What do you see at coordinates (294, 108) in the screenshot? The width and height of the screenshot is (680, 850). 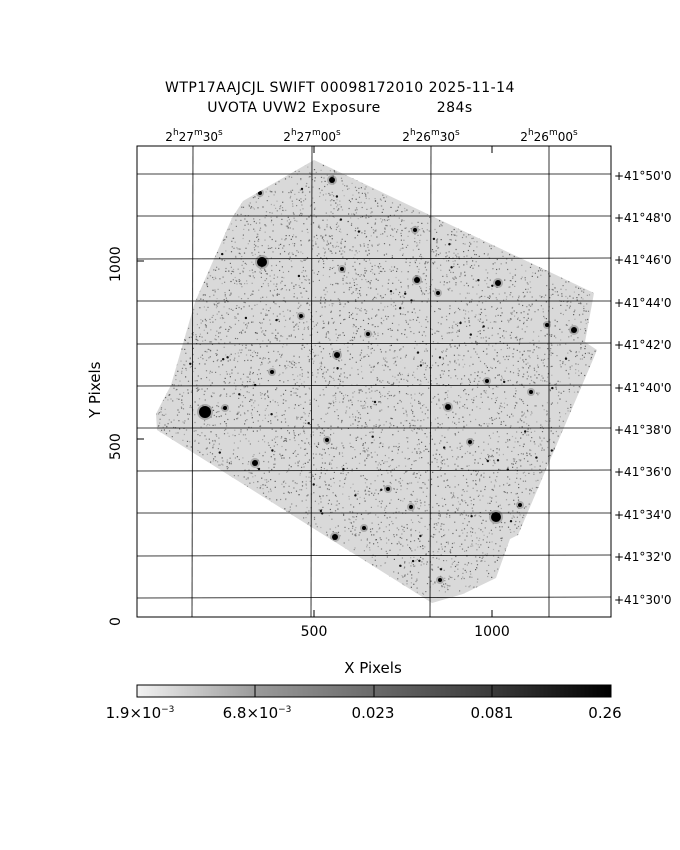 I see `subtitle-filter: UVOTA UVW2 Exposure` at bounding box center [294, 108].